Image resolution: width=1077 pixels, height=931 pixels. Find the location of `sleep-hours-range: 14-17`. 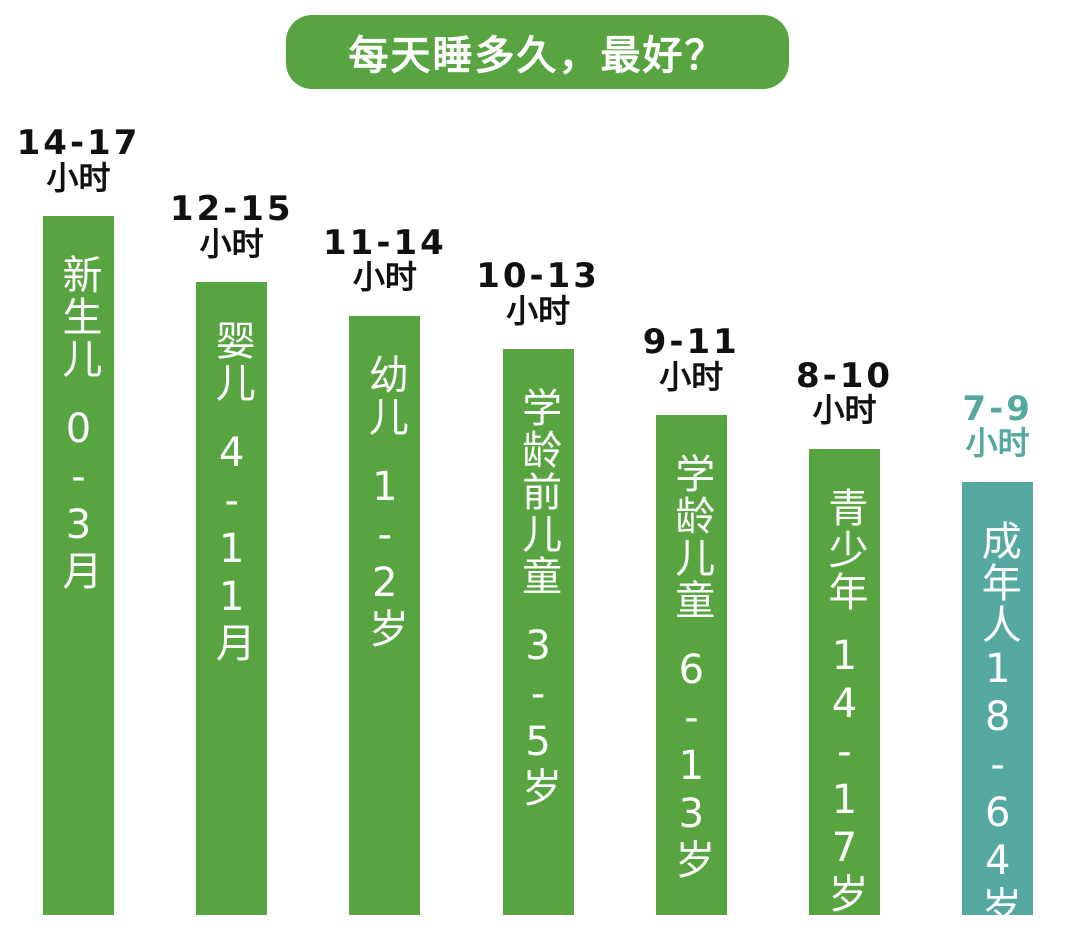

sleep-hours-range: 14-17 is located at coordinates (78, 143).